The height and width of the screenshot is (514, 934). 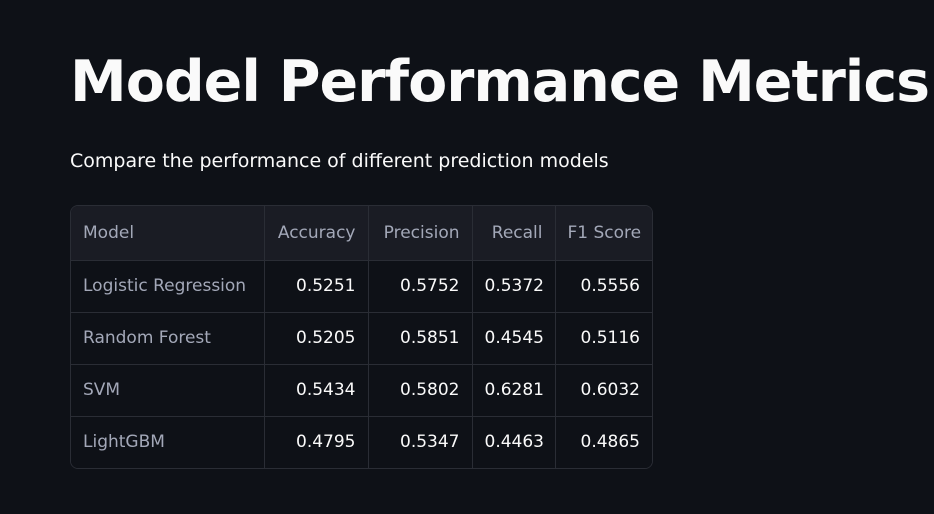 What do you see at coordinates (603, 233) in the screenshot?
I see `column-header-f1-score: F1 Score` at bounding box center [603, 233].